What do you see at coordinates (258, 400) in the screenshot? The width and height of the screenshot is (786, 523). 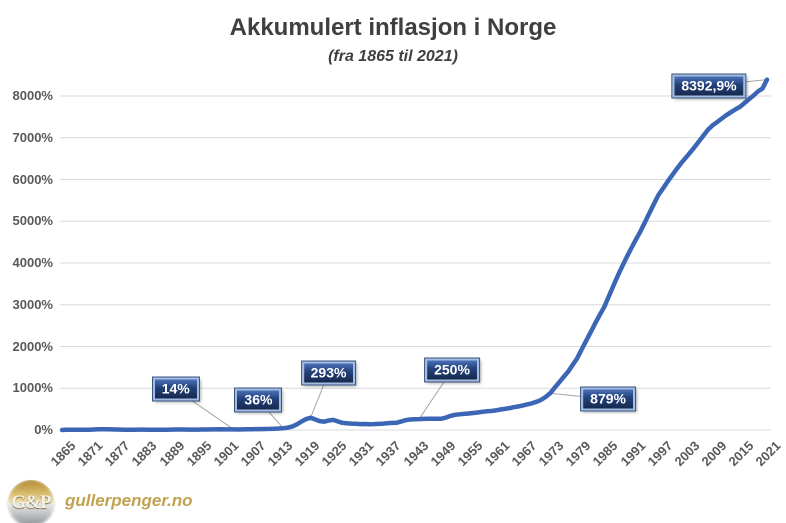 I see `data-callout: 36%` at bounding box center [258, 400].